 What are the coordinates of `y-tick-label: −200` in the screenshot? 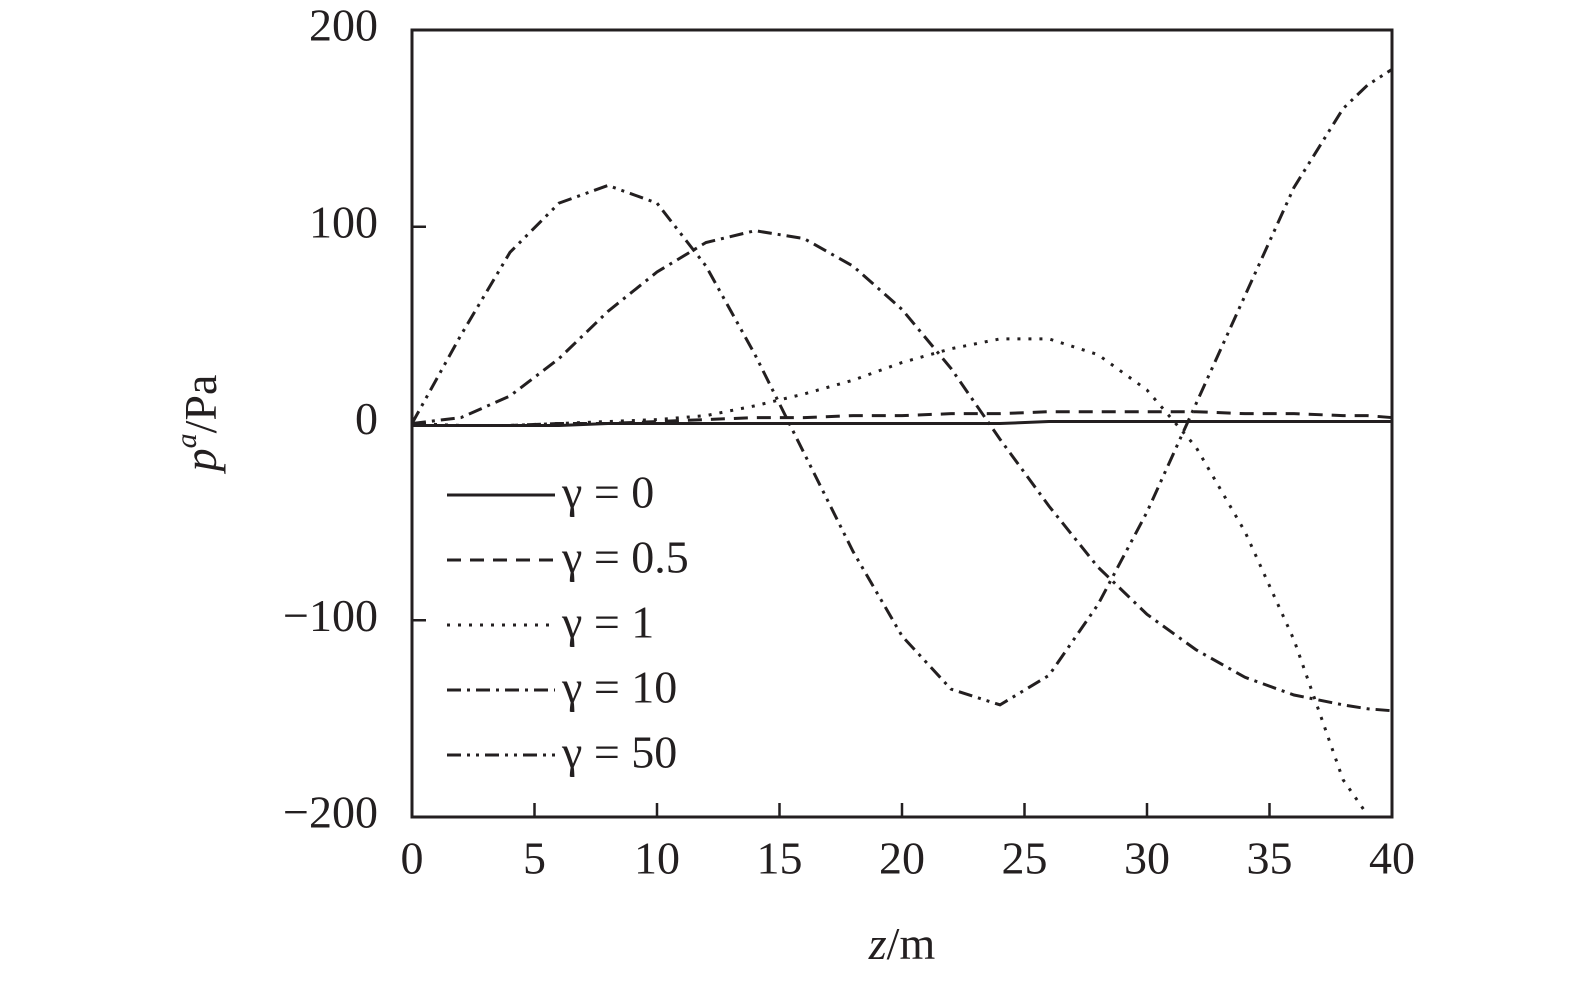 It's located at (330, 812).